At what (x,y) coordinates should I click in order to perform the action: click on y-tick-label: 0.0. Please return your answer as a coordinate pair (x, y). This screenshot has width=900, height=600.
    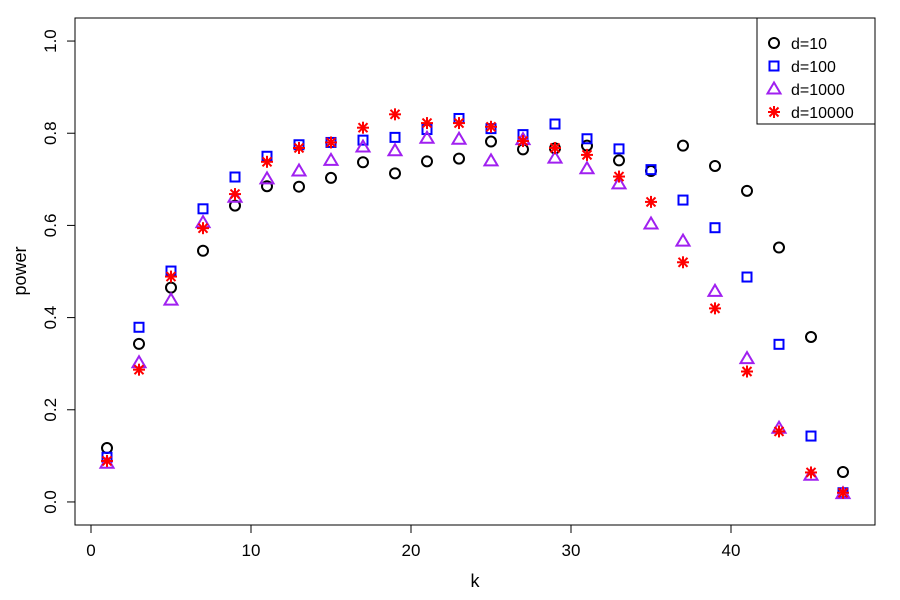
    Looking at the image, I should click on (50, 502).